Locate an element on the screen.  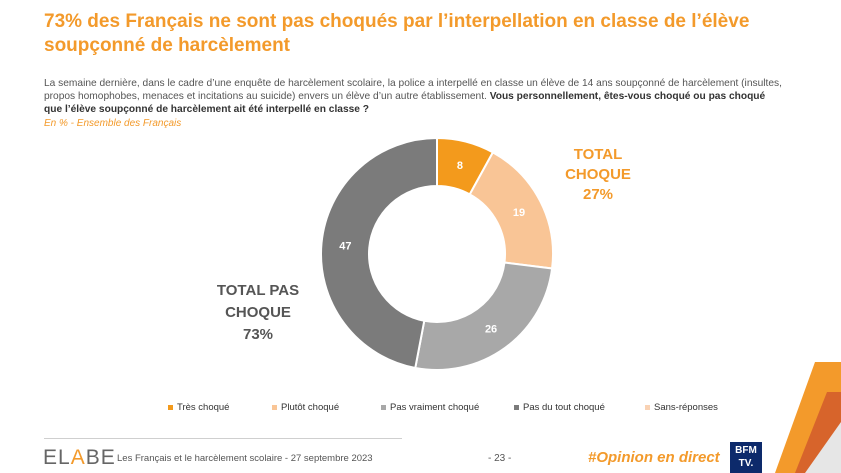
logo-accent: A is located at coordinates (78, 457).